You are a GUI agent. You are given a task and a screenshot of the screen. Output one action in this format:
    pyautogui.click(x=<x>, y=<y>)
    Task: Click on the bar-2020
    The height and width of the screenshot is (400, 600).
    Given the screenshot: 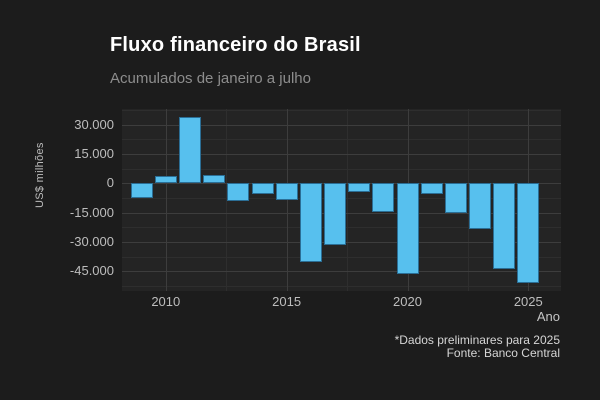 What is the action you would take?
    pyautogui.click(x=407, y=229)
    